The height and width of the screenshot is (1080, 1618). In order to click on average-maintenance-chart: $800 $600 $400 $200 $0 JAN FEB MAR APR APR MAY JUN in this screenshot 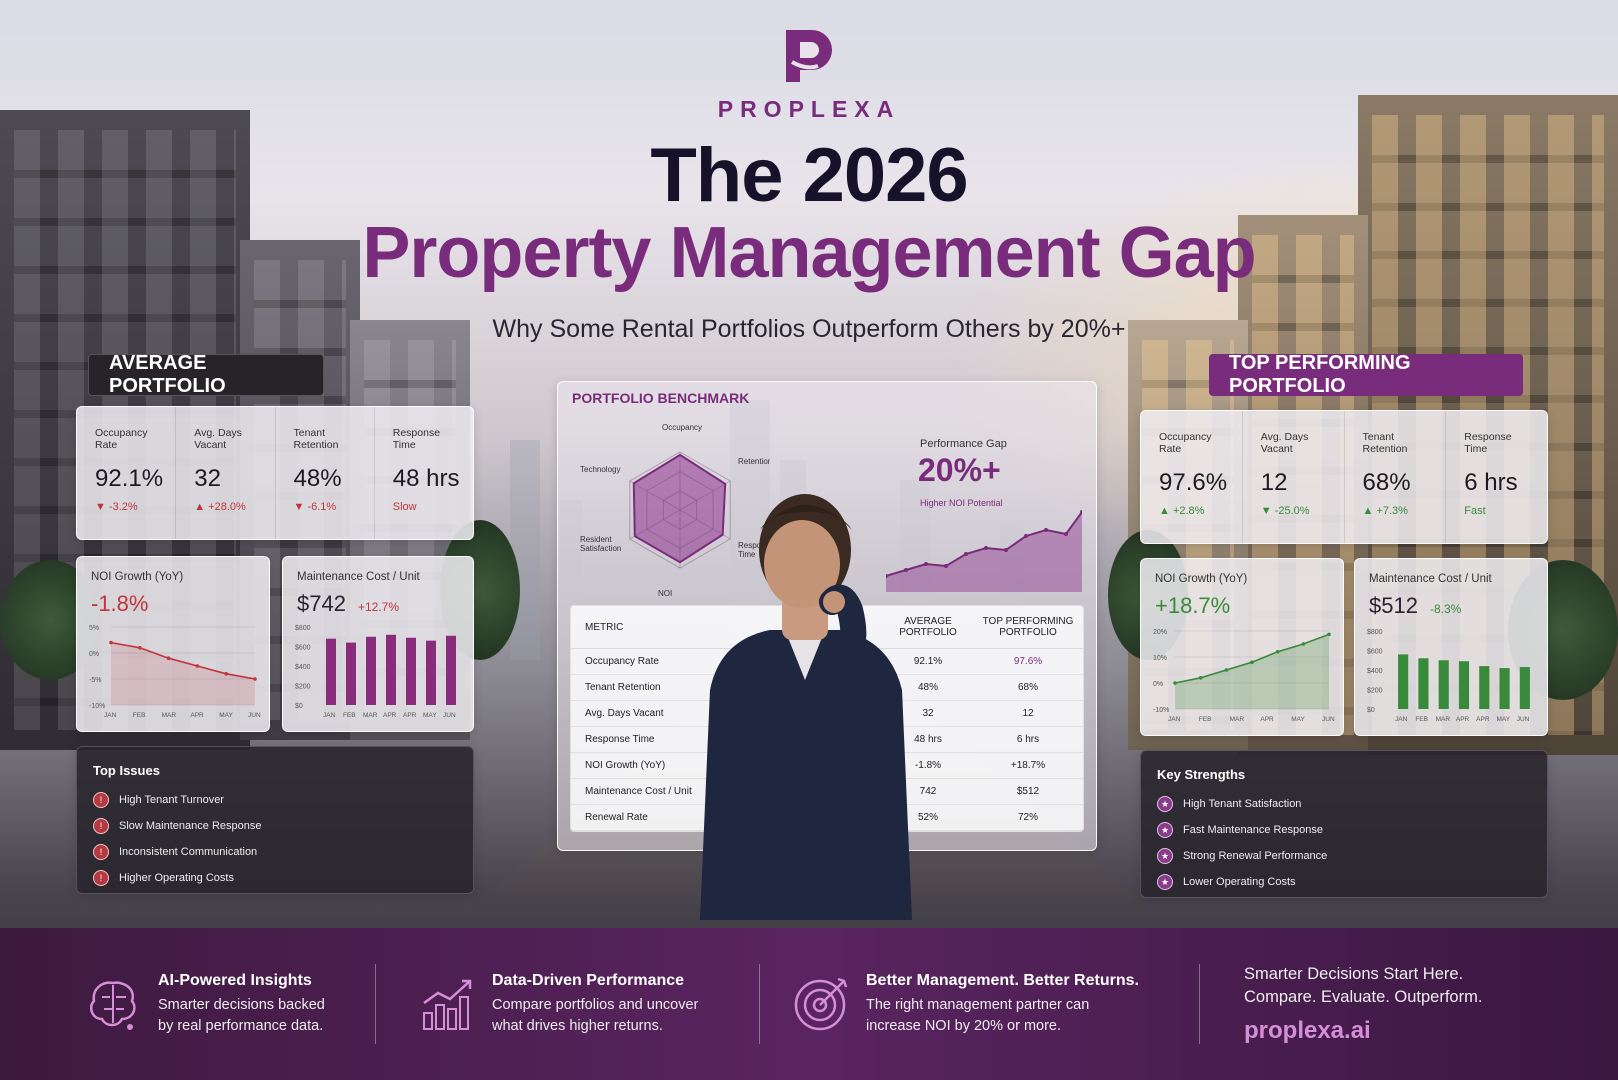, I will do `click(375, 672)`.